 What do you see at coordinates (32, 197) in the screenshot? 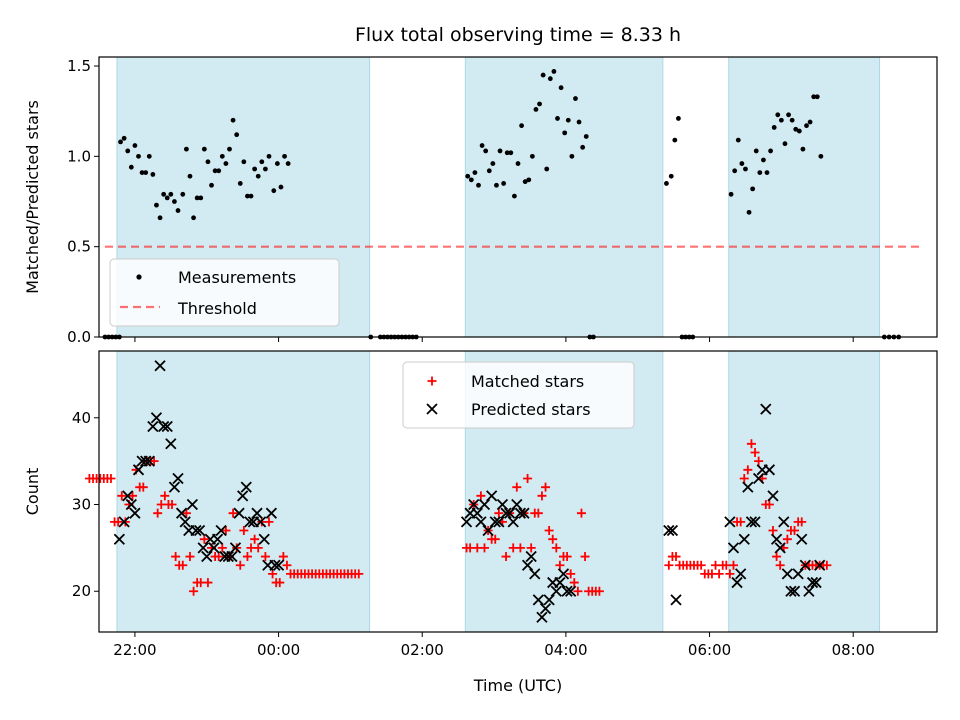
I see `top-y-axis-label: Matched/Predicted stars` at bounding box center [32, 197].